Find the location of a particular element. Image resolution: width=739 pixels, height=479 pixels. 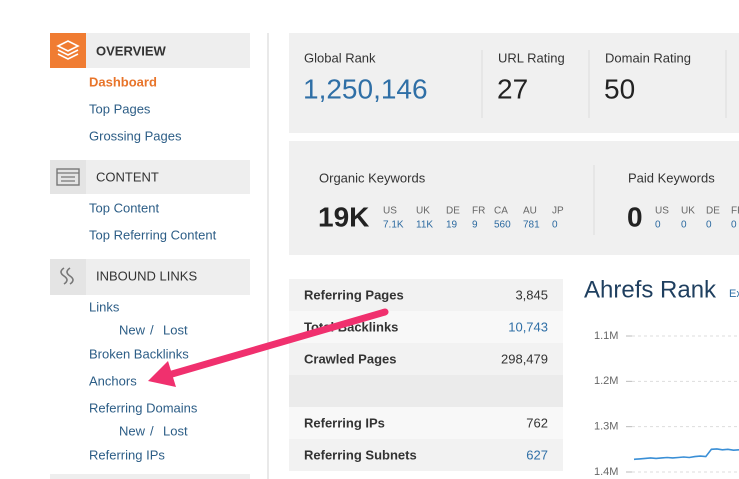

keywords-label: Organic Keywords is located at coordinates (372, 177).